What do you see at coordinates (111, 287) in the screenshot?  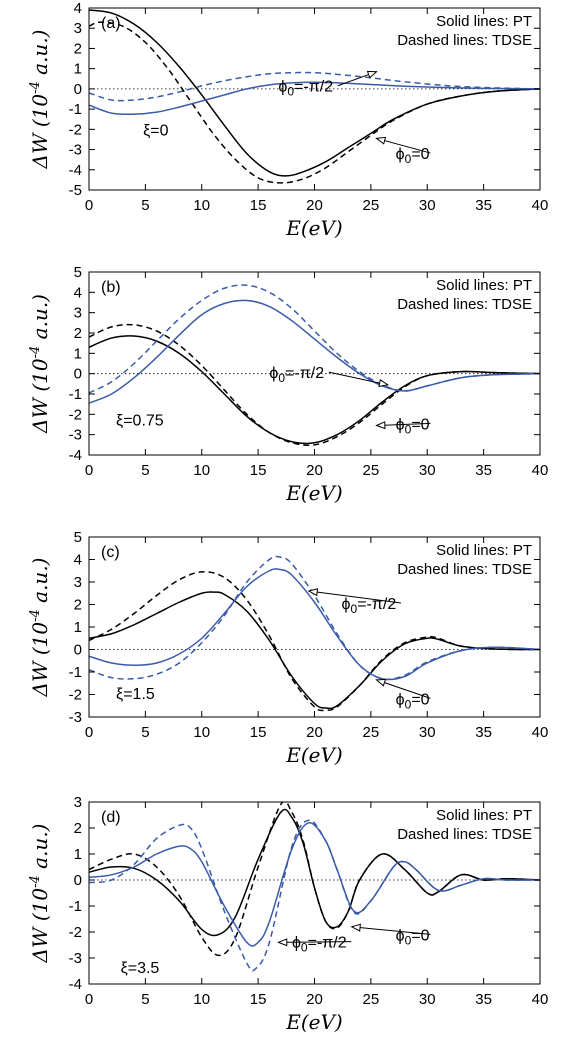 I see `panel-label: (b)` at bounding box center [111, 287].